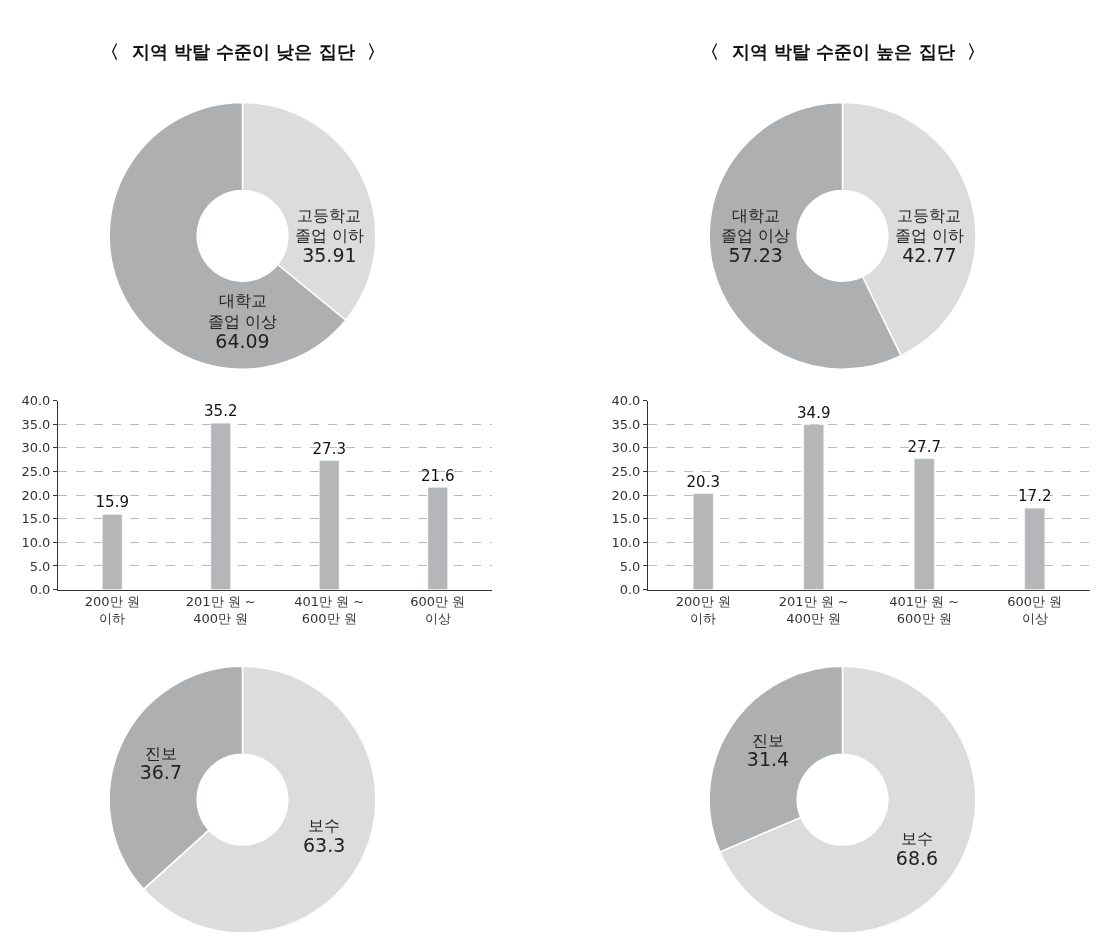 Image resolution: width=1104 pixels, height=943 pixels. Describe the element at coordinates (924, 446) in the screenshot. I see `data-label: 27.7` at that location.